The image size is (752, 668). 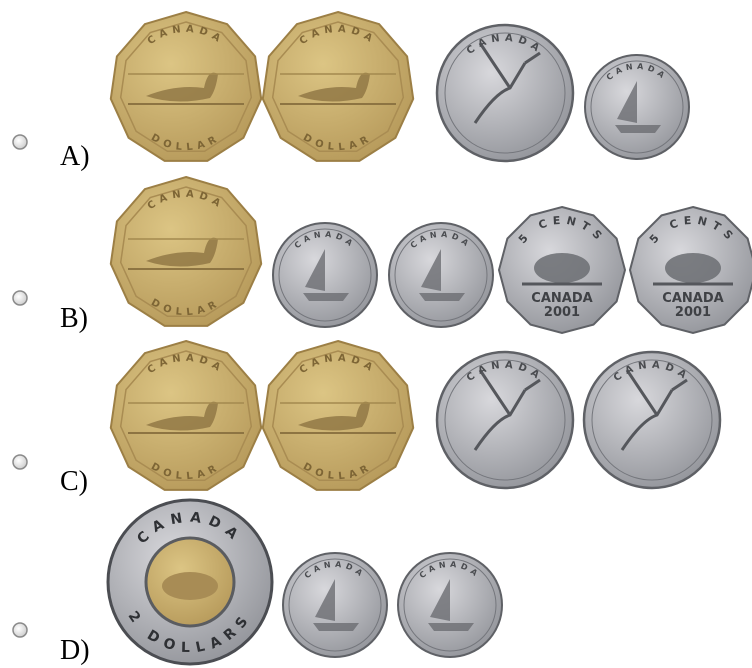 I want to click on option-label: D), so click(x=75, y=650).